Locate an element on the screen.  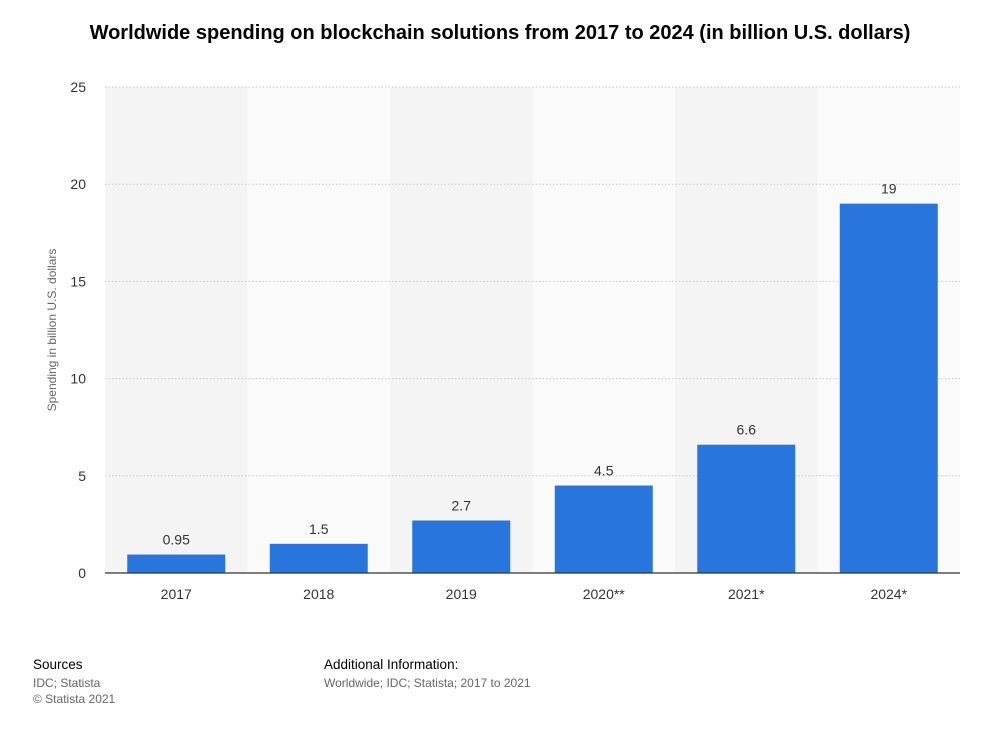
sources-section: Sources IDC; Statista © Statista 2021 is located at coordinates (74, 682).